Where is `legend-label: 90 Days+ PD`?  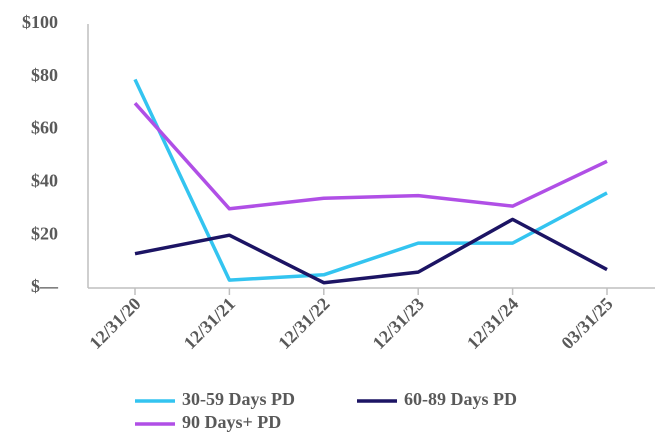 legend-label: 90 Days+ PD is located at coordinates (231, 422).